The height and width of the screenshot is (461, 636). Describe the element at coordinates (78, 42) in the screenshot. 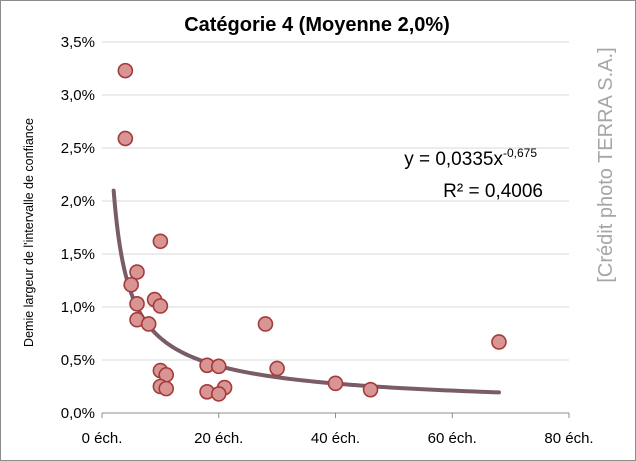

I see `y-tick-label: 3,5%` at that location.